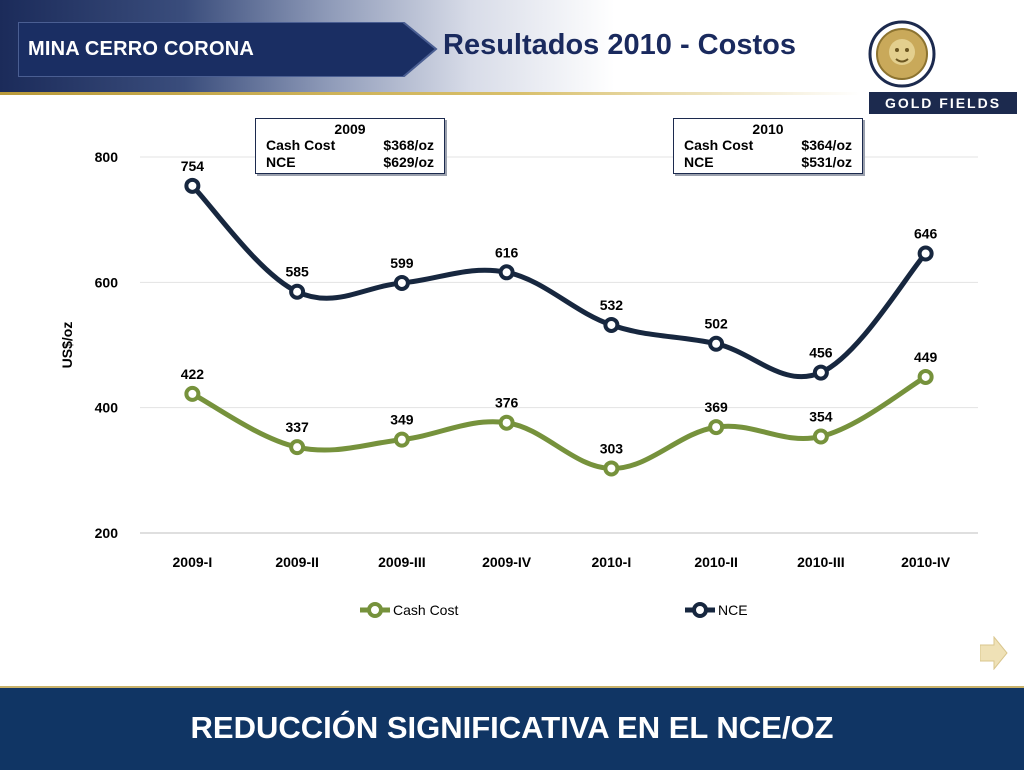 The width and height of the screenshot is (1024, 770). What do you see at coordinates (350, 146) in the screenshot?
I see `summary-box-2009: 2009 Cash Cost $368/oz NCE $629/oz` at bounding box center [350, 146].